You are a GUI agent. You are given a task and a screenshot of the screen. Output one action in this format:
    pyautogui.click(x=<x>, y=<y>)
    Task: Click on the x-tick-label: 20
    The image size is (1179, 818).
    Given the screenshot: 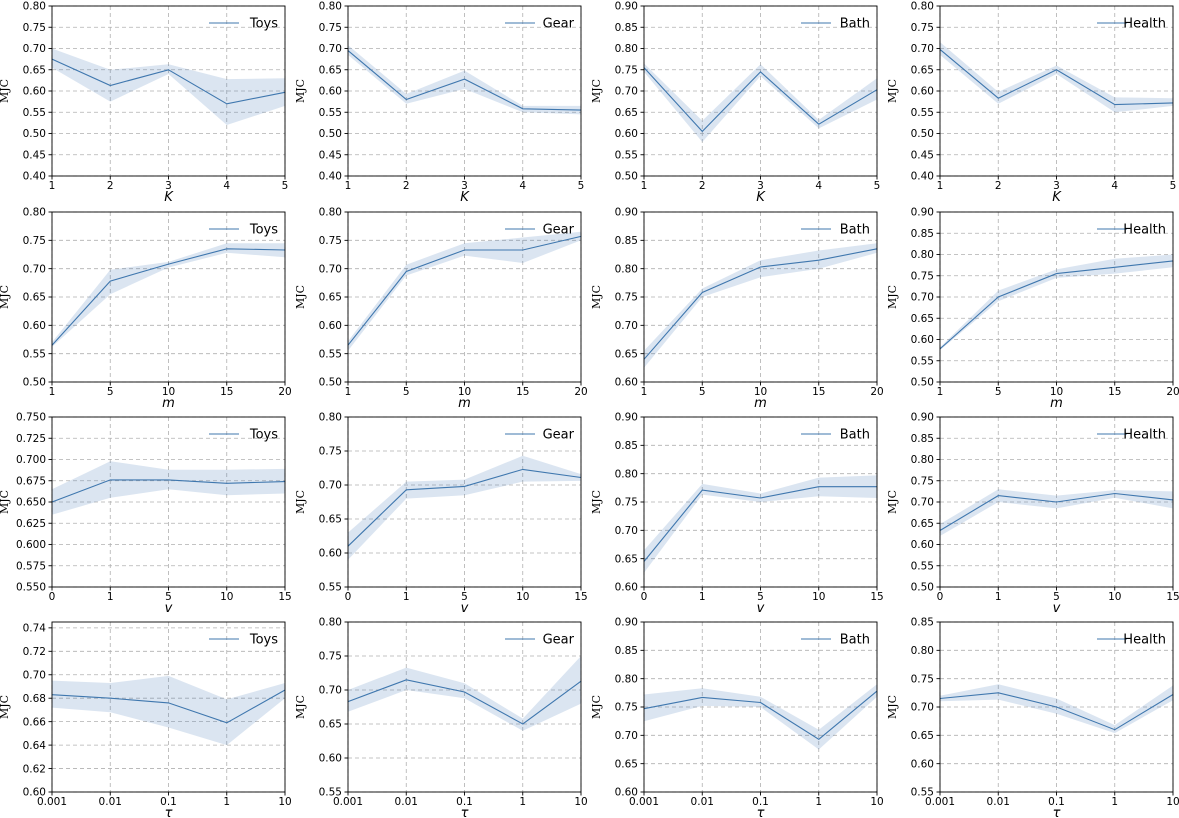 What is the action you would take?
    pyautogui.click(x=1172, y=392)
    